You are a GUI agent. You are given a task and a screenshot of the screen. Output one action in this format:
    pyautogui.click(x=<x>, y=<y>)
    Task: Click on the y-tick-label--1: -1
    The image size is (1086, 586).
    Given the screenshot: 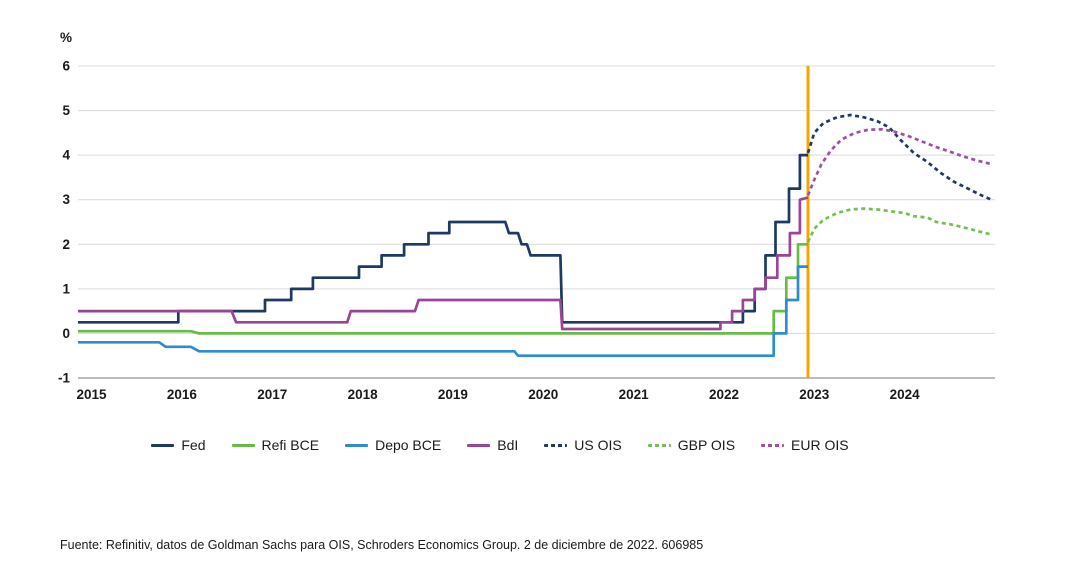 What is the action you would take?
    pyautogui.click(x=64, y=378)
    